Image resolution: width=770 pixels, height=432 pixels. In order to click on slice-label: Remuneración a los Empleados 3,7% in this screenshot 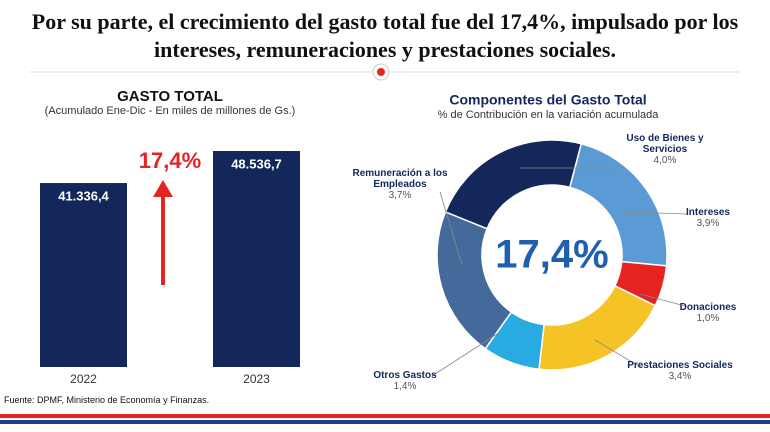, I will do `click(400, 184)`.